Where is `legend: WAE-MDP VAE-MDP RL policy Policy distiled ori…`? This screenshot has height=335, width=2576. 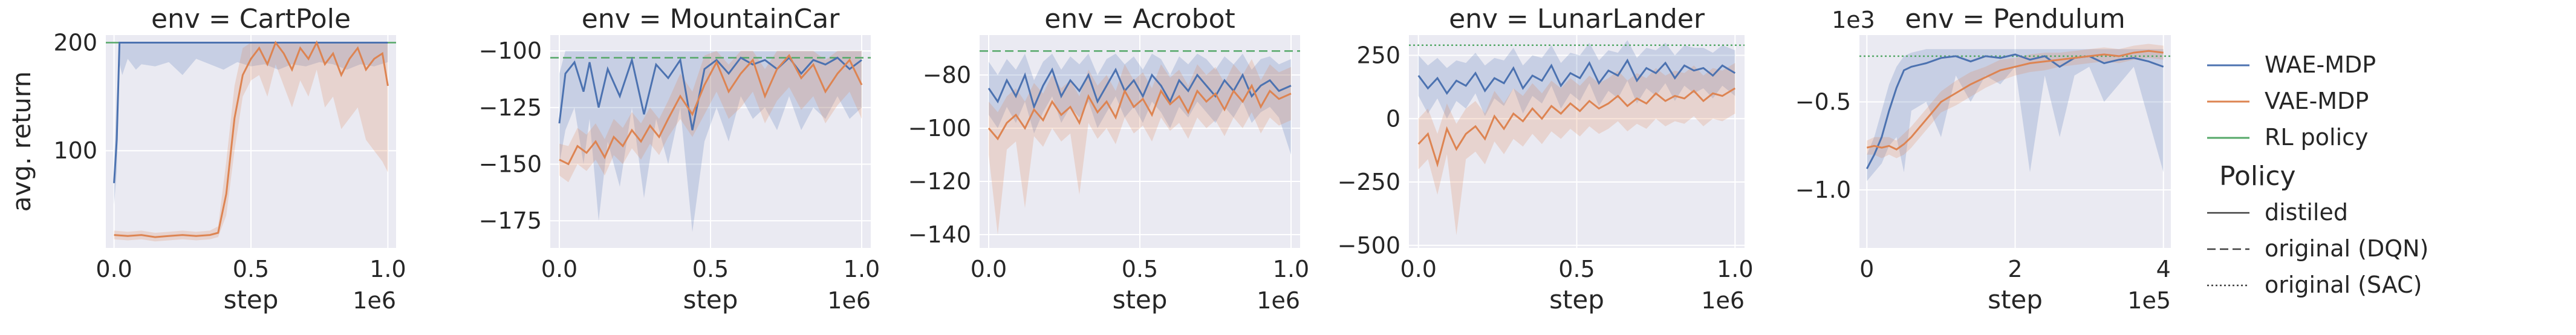
legend: WAE-MDP VAE-MDP RL policy Policy distiled ori… is located at coordinates (2317, 174).